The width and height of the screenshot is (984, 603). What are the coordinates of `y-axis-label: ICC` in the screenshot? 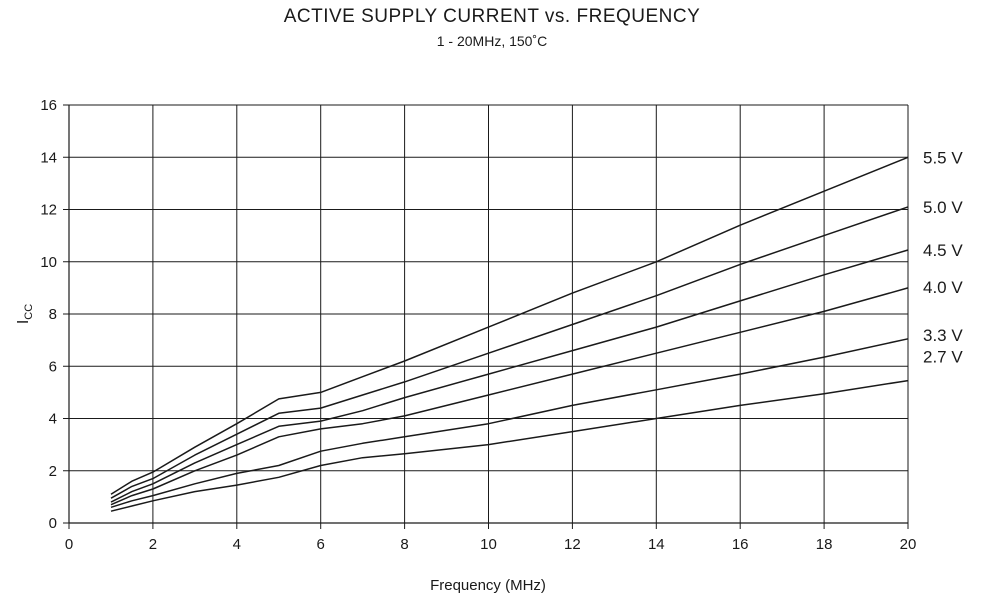 It's located at (25, 314).